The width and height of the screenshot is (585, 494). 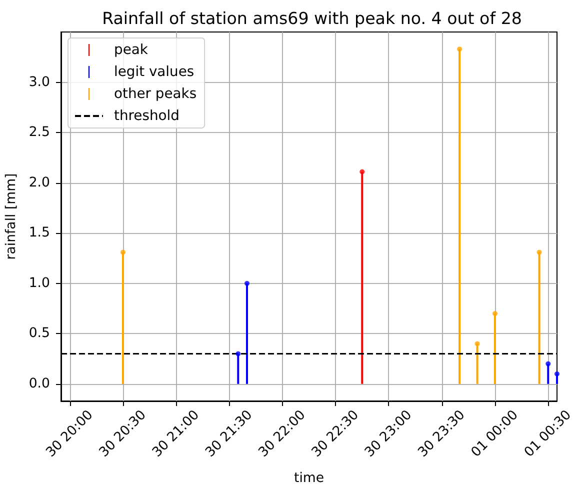 I want to click on y-tick-label: 1.5, so click(x=39, y=233).